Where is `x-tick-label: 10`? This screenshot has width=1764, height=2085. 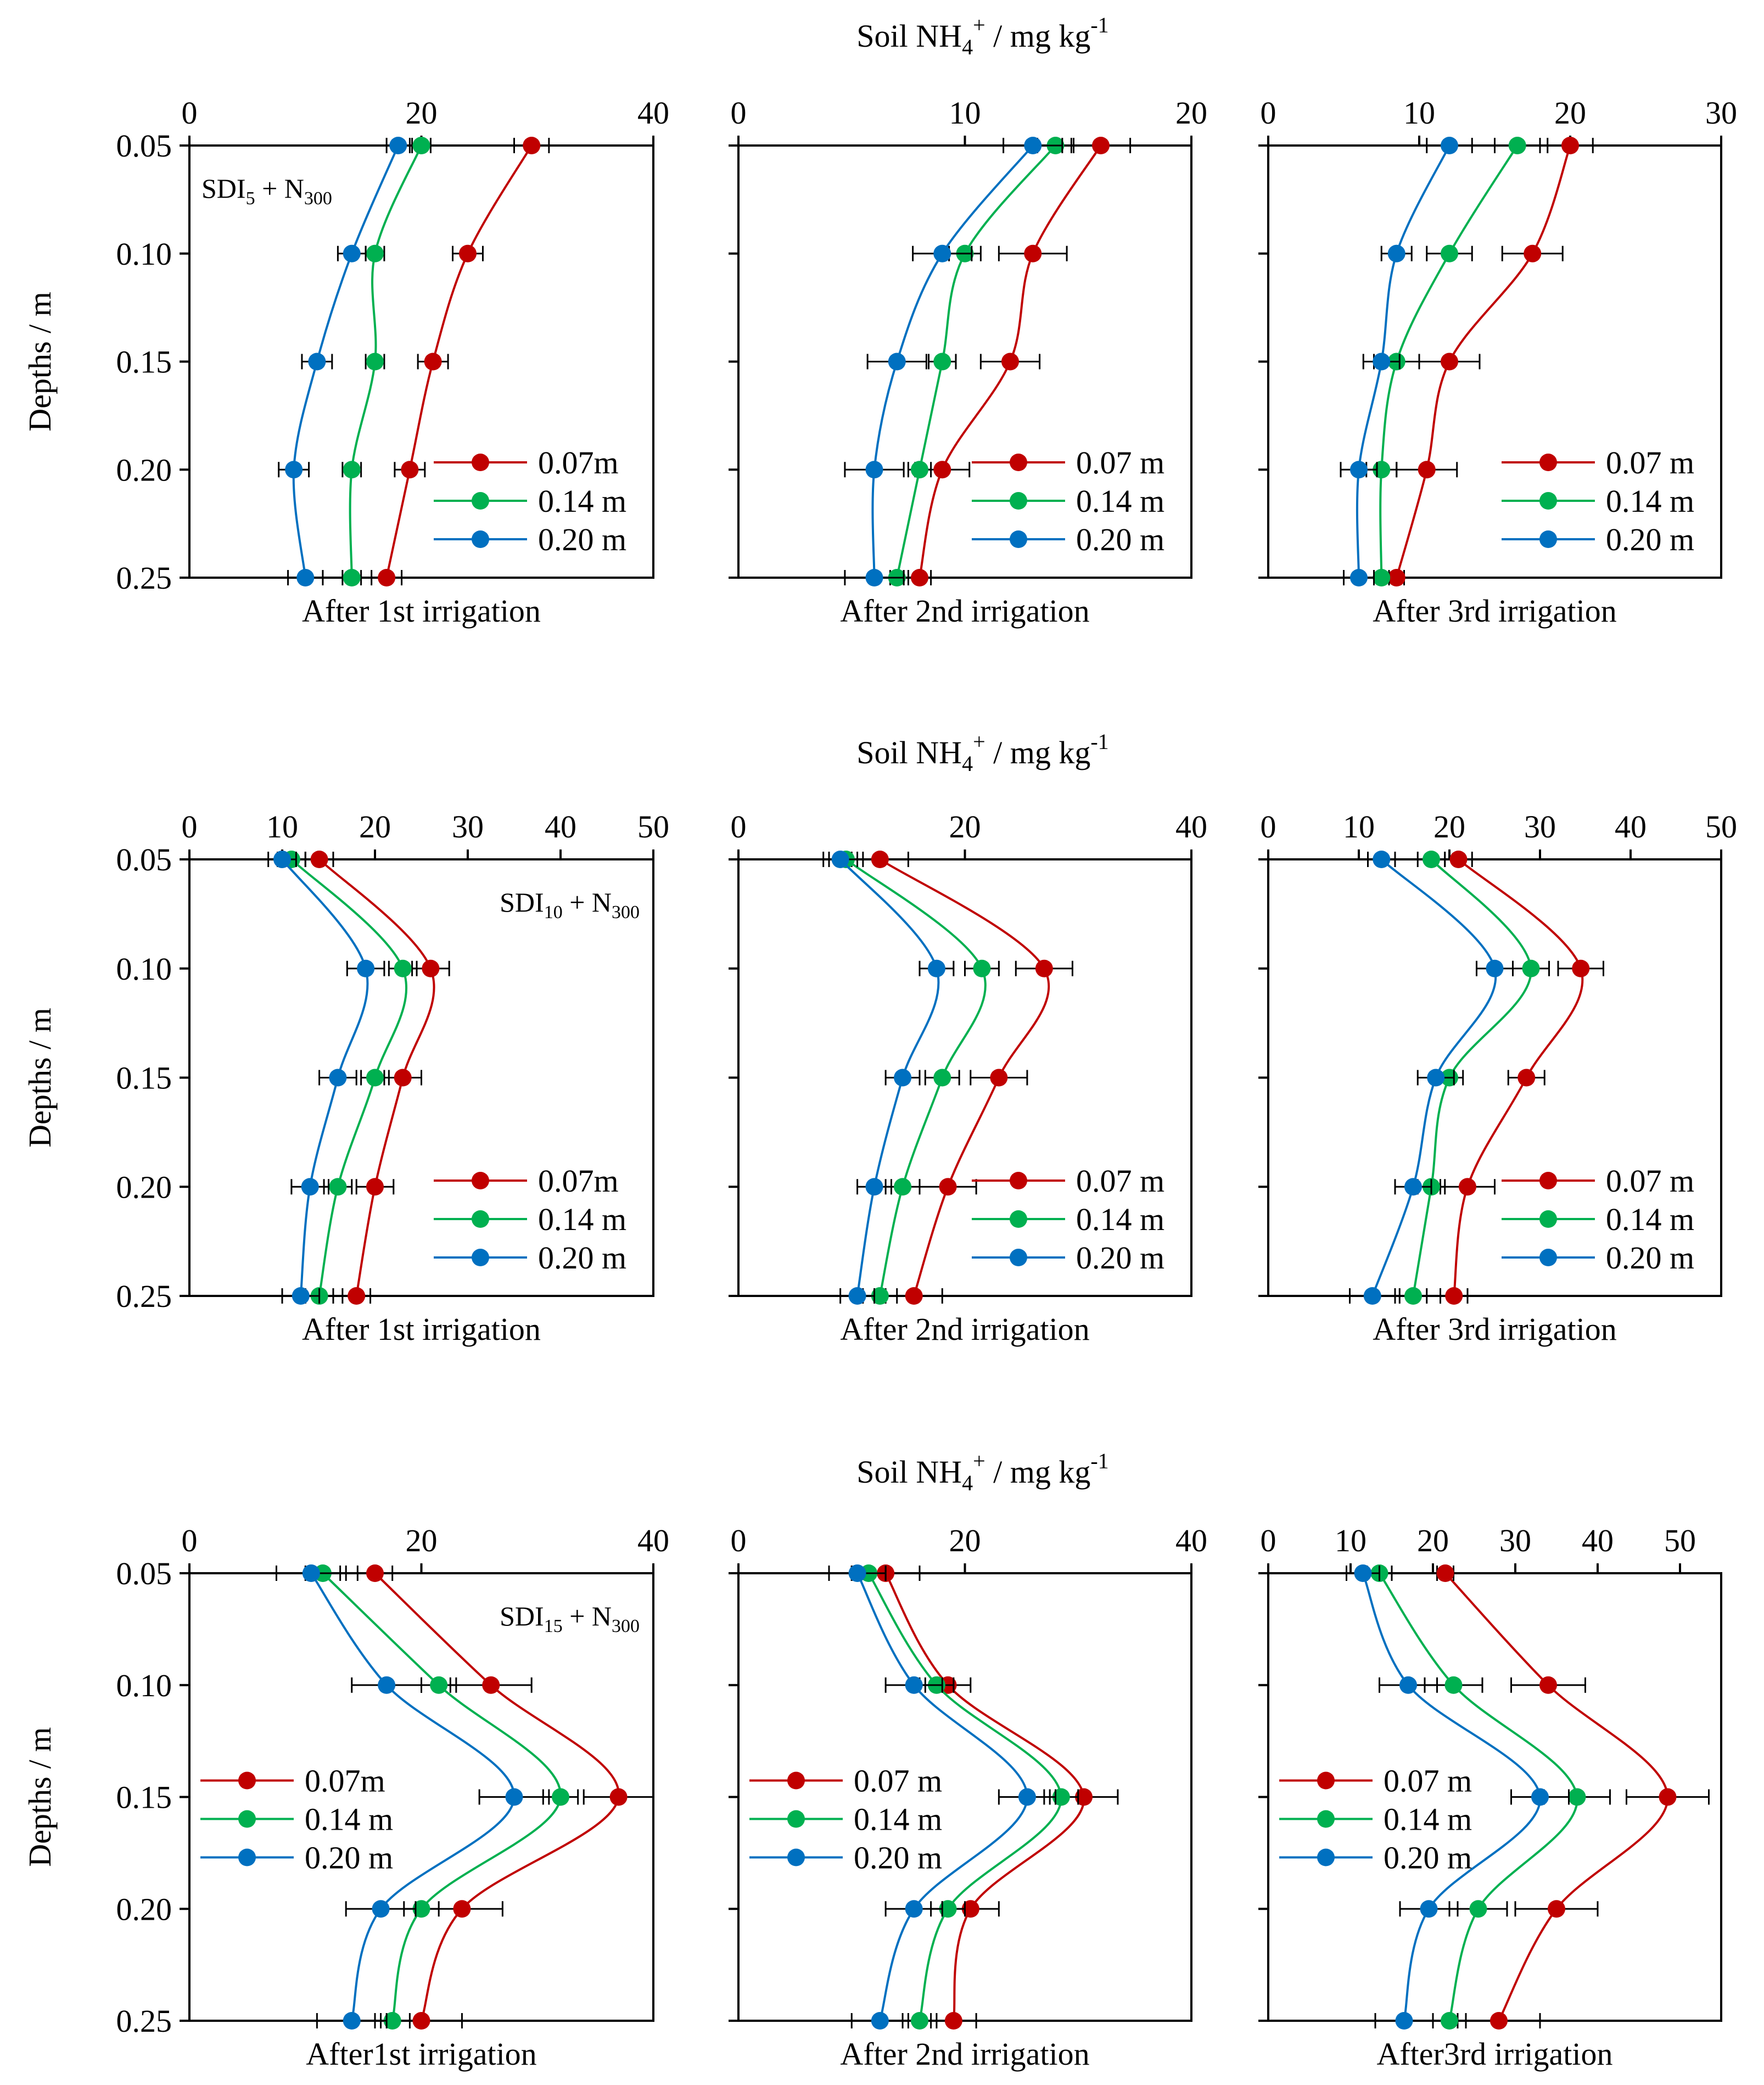 x-tick-label: 10 is located at coordinates (282, 827).